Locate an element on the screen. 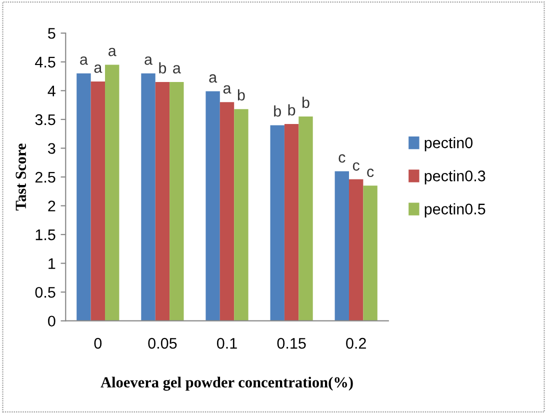 This screenshot has width=547, height=414. y-tick-label: 4 is located at coordinates (52, 91).